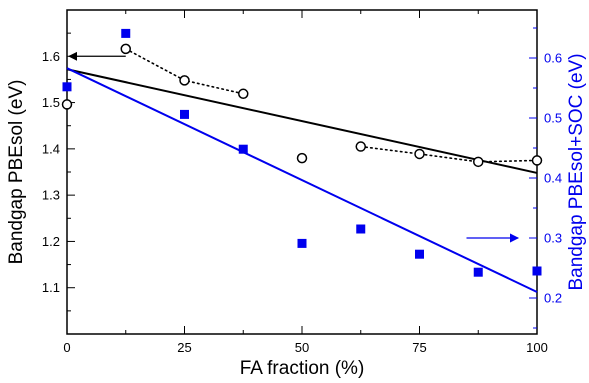  Describe the element at coordinates (51, 195) in the screenshot. I see `y-left-tick-label: 1.3` at that location.